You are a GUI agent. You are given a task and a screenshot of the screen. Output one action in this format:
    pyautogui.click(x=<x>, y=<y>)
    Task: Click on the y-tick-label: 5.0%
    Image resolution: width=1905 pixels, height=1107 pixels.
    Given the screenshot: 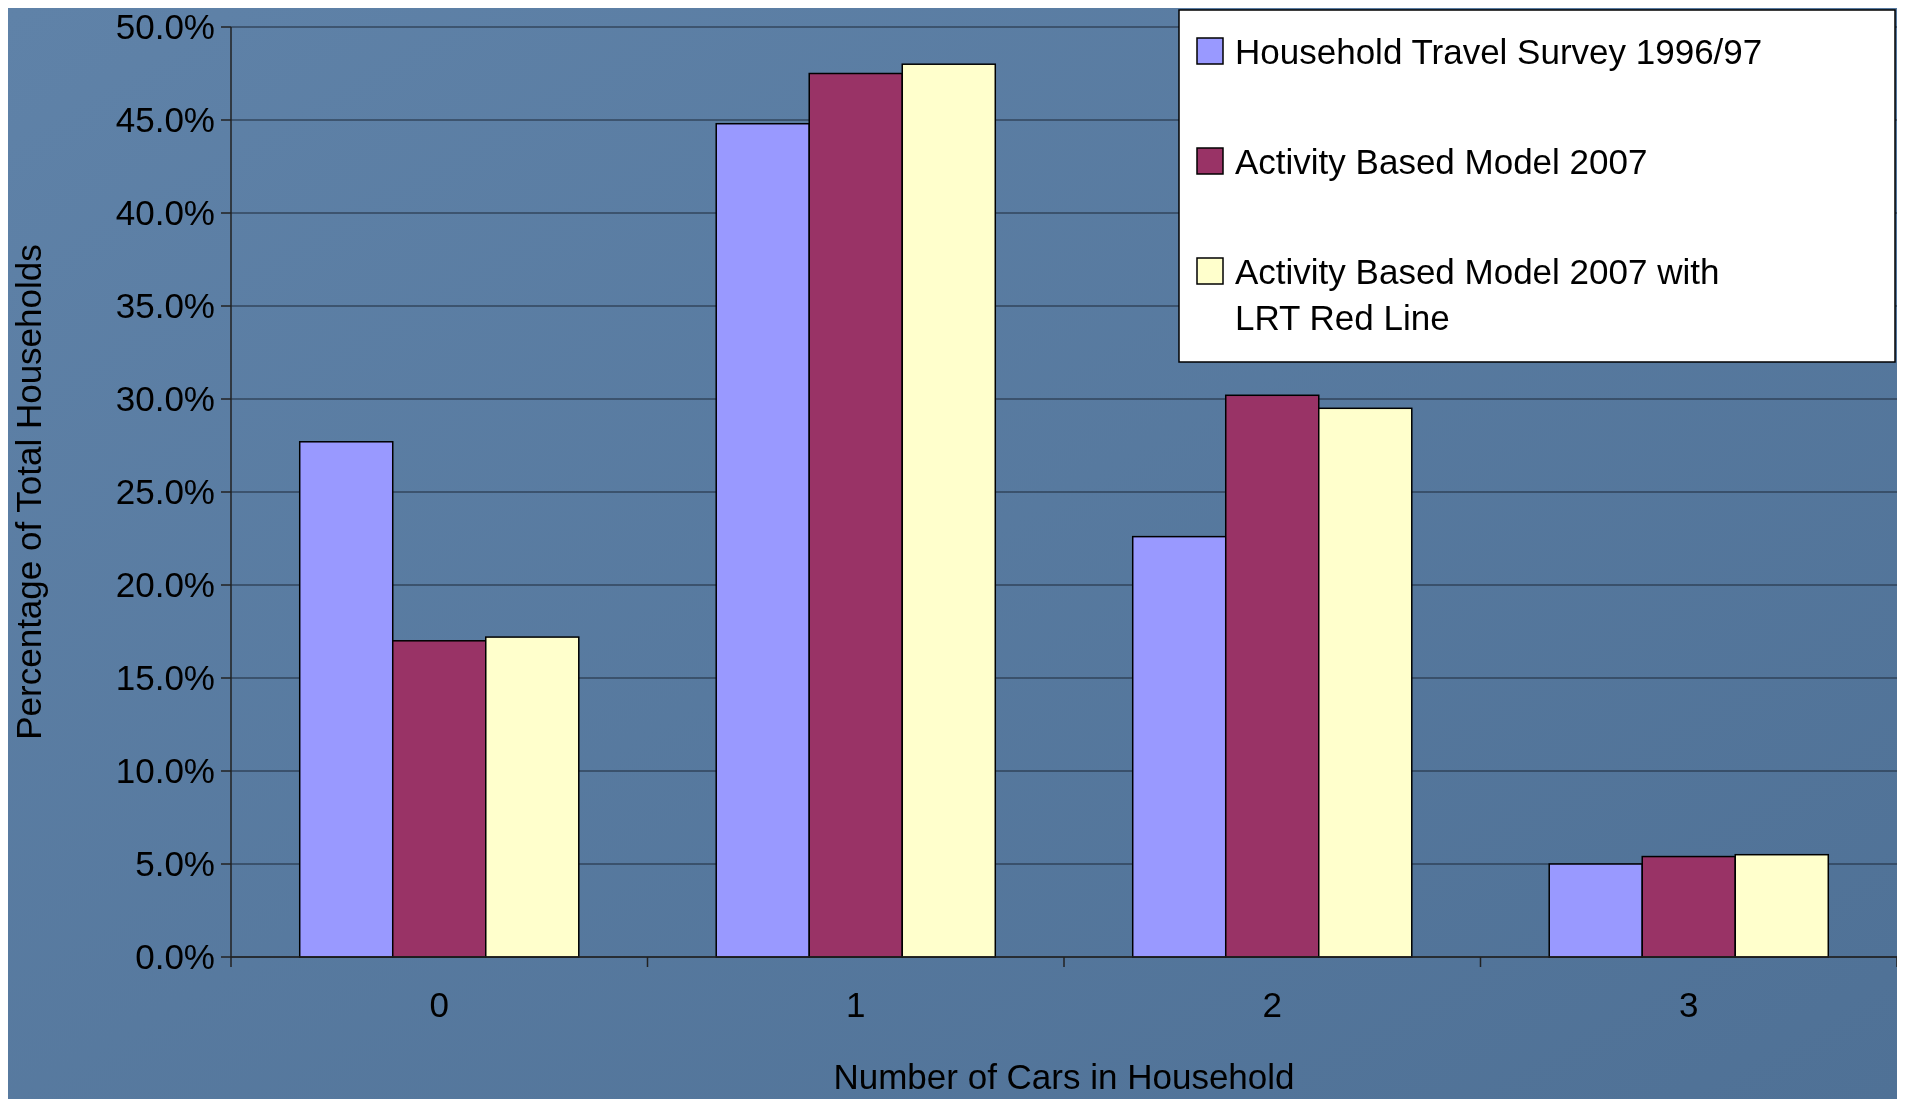 What is the action you would take?
    pyautogui.click(x=175, y=864)
    